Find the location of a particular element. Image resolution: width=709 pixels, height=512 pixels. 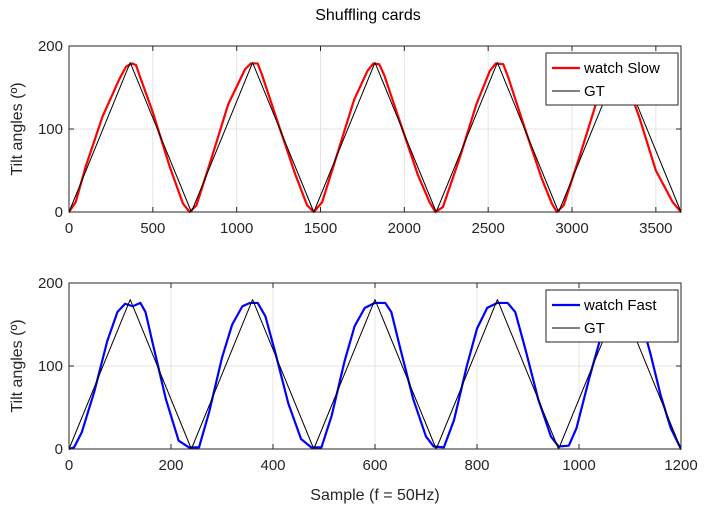

legend: watch Fast GT is located at coordinates (612, 316).